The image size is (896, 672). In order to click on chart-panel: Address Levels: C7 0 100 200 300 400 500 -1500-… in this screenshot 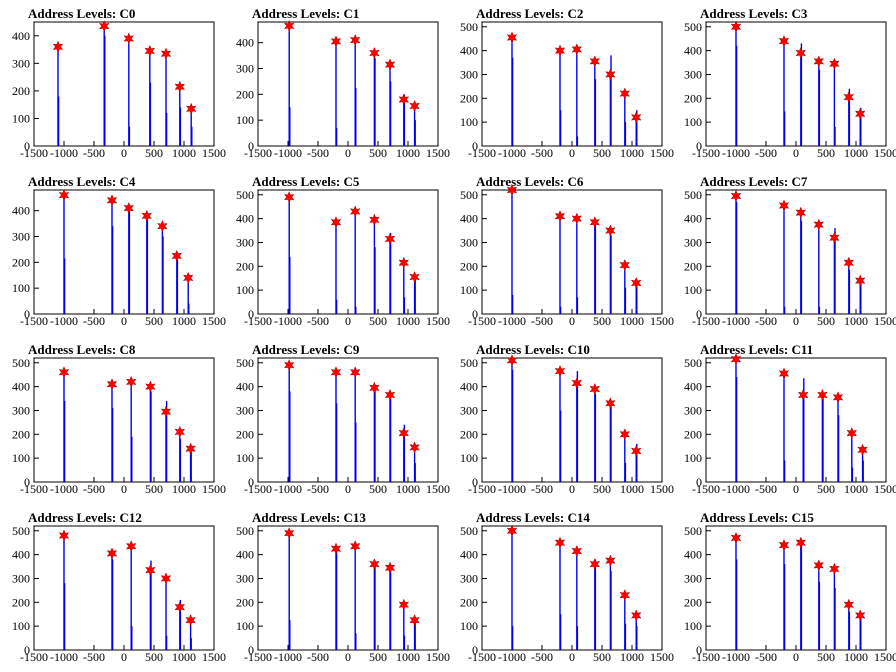, I will do `click(784, 252)`.